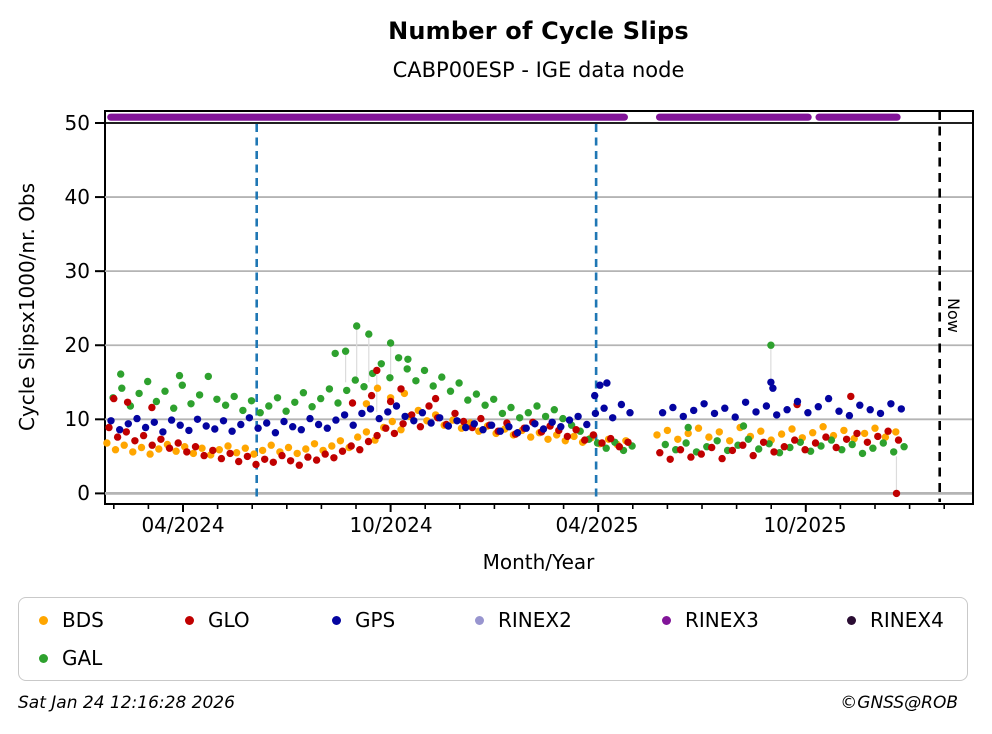 The height and width of the screenshot is (734, 992). What do you see at coordinates (77, 271) in the screenshot?
I see `y-tick-label: 30` at bounding box center [77, 271].